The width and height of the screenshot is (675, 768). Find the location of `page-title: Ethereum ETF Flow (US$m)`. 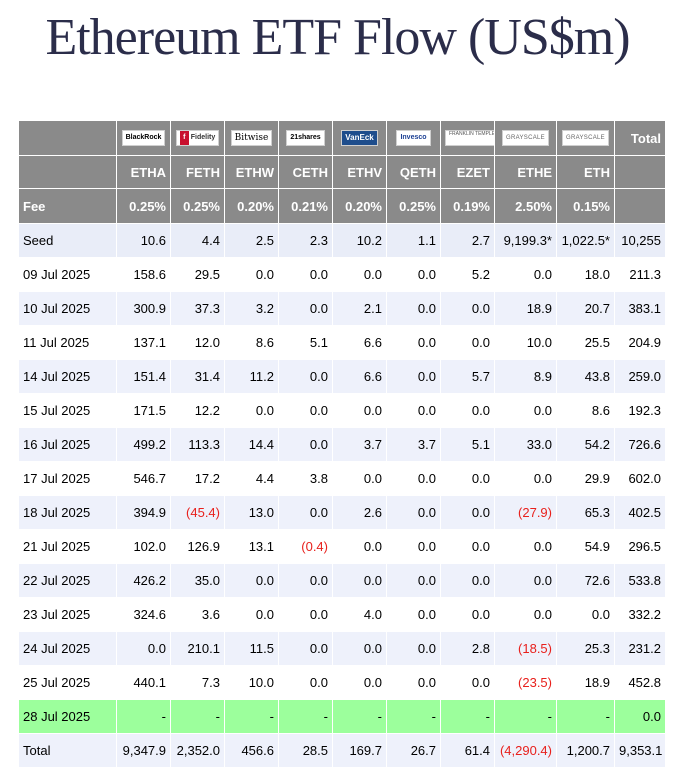

page-title: Ethereum ETF Flow (US$m) is located at coordinates (337, 37).